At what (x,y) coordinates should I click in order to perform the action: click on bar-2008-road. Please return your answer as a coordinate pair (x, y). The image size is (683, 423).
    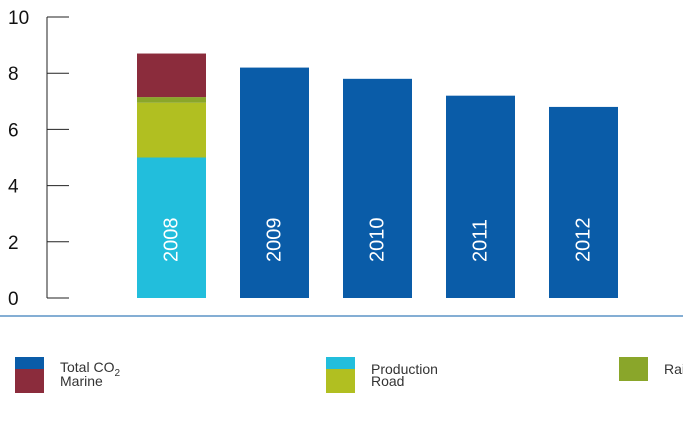
    Looking at the image, I should click on (171, 130).